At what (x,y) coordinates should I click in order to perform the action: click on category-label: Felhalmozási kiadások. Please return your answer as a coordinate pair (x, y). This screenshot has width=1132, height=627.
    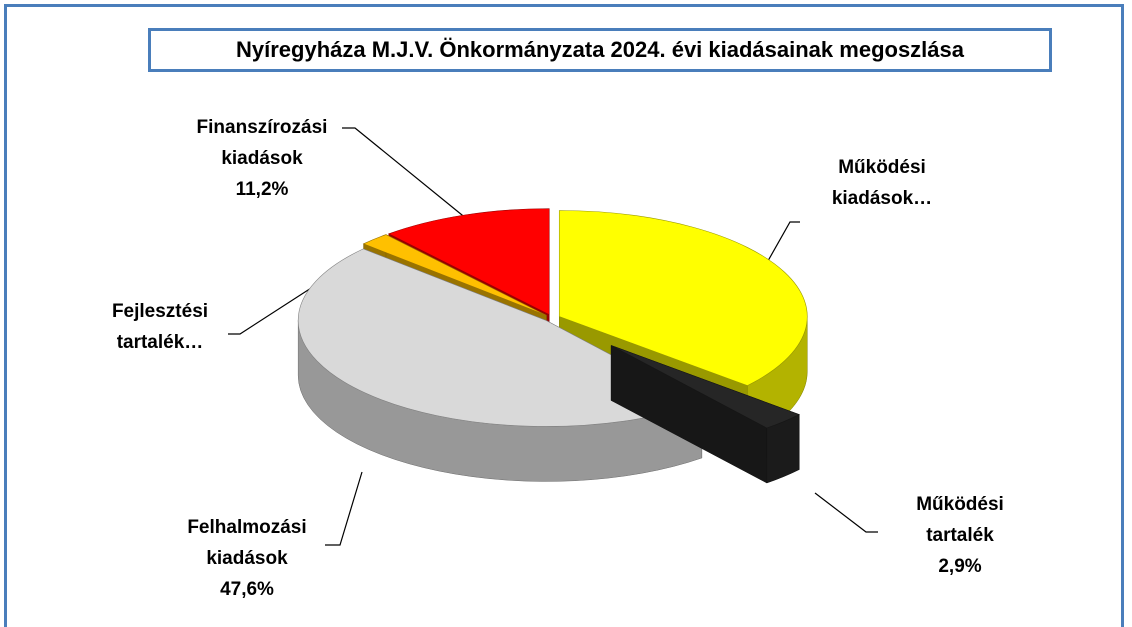
    Looking at the image, I should click on (247, 543).